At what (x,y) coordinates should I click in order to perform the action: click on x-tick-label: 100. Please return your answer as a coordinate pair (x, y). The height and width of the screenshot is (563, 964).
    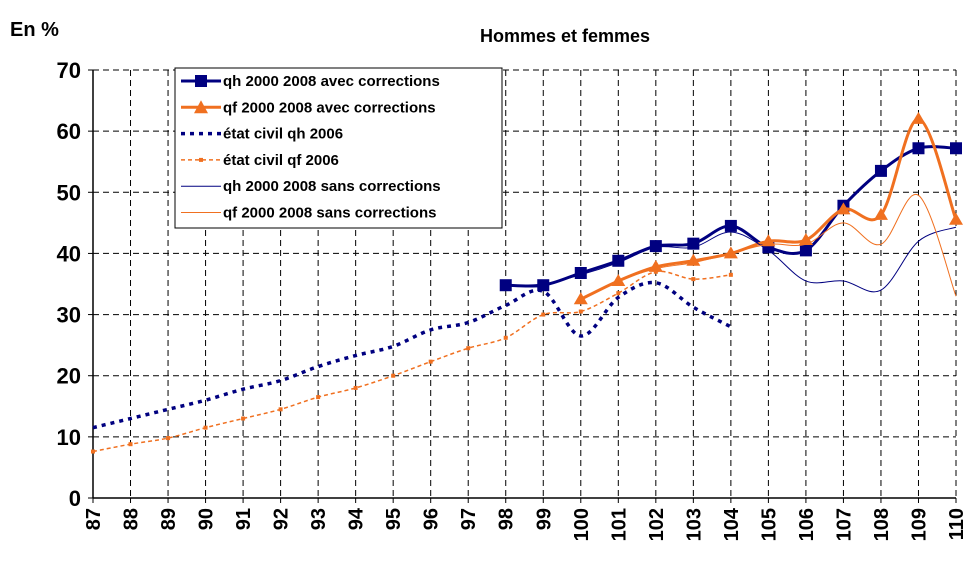
    Looking at the image, I should click on (582, 524).